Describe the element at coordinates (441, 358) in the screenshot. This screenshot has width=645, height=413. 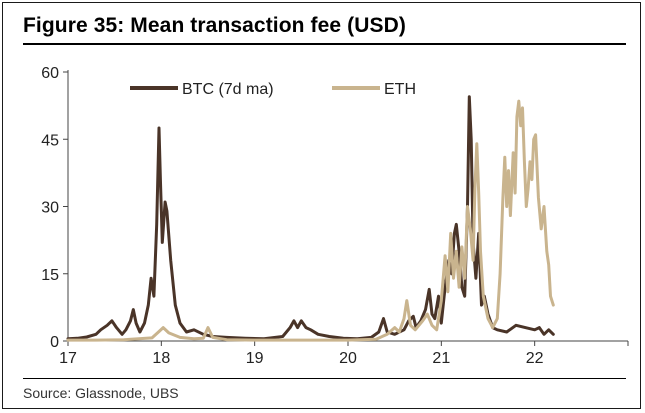
I see `x-tick-label: 21` at that location.